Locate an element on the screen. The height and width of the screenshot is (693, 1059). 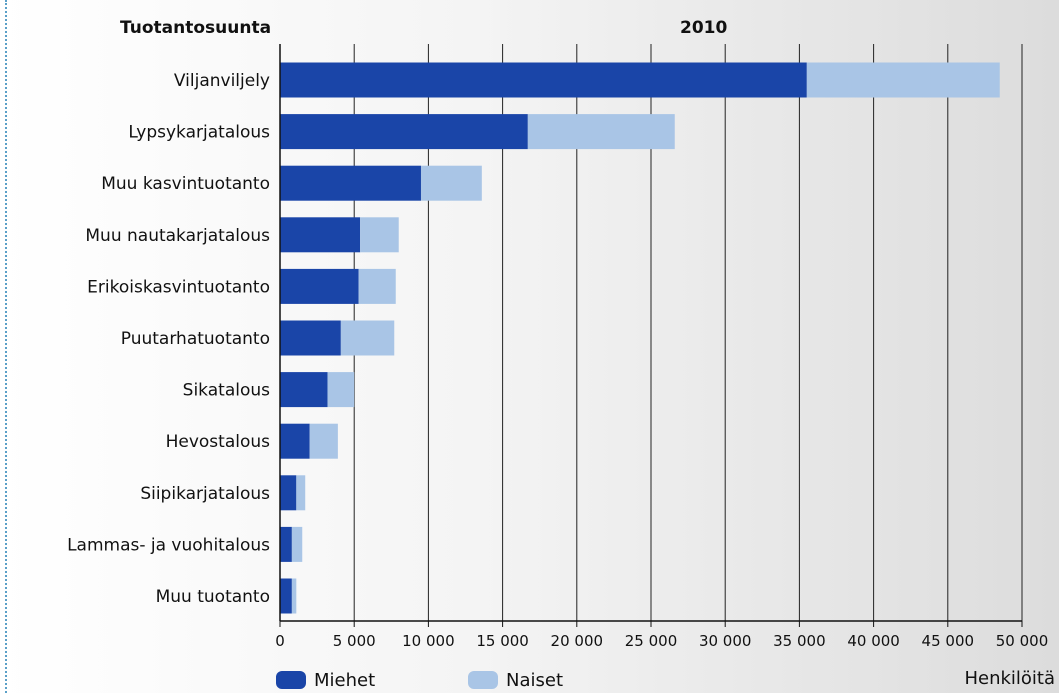
category-label: Sikatalous is located at coordinates (226, 391).